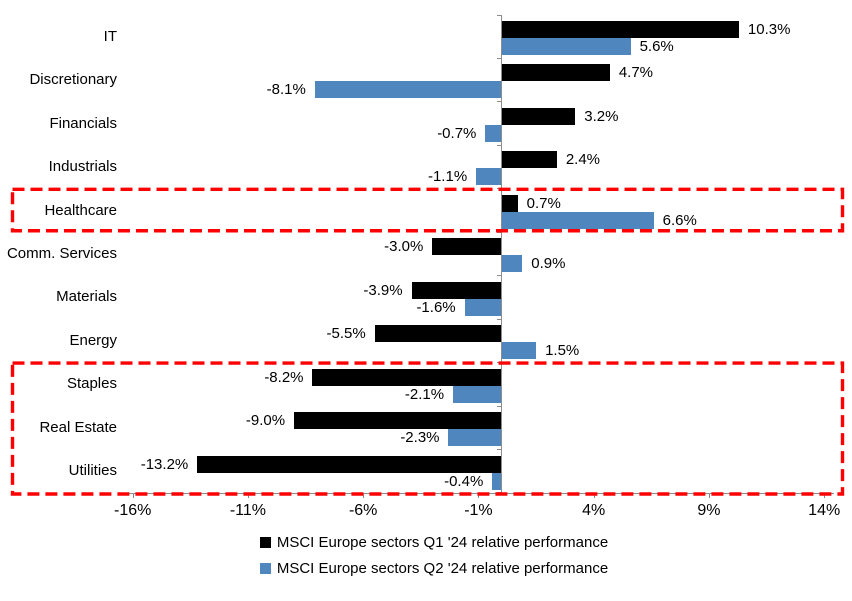 Image resolution: width=852 pixels, height=601 pixels. I want to click on category-label: Discretionary, so click(73, 80).